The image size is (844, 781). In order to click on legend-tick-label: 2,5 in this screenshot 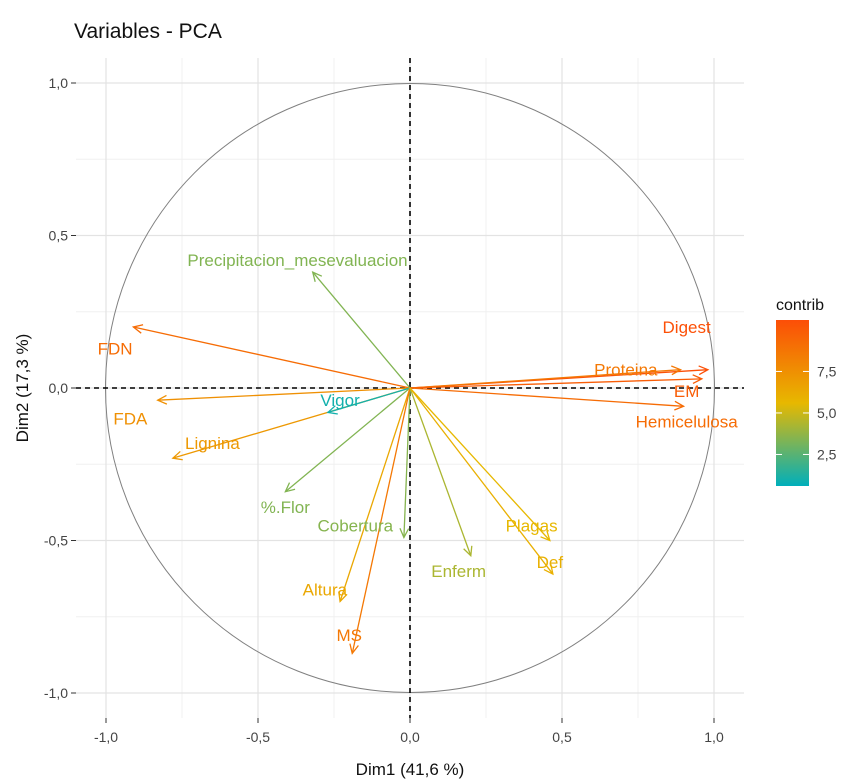, I will do `click(827, 454)`.